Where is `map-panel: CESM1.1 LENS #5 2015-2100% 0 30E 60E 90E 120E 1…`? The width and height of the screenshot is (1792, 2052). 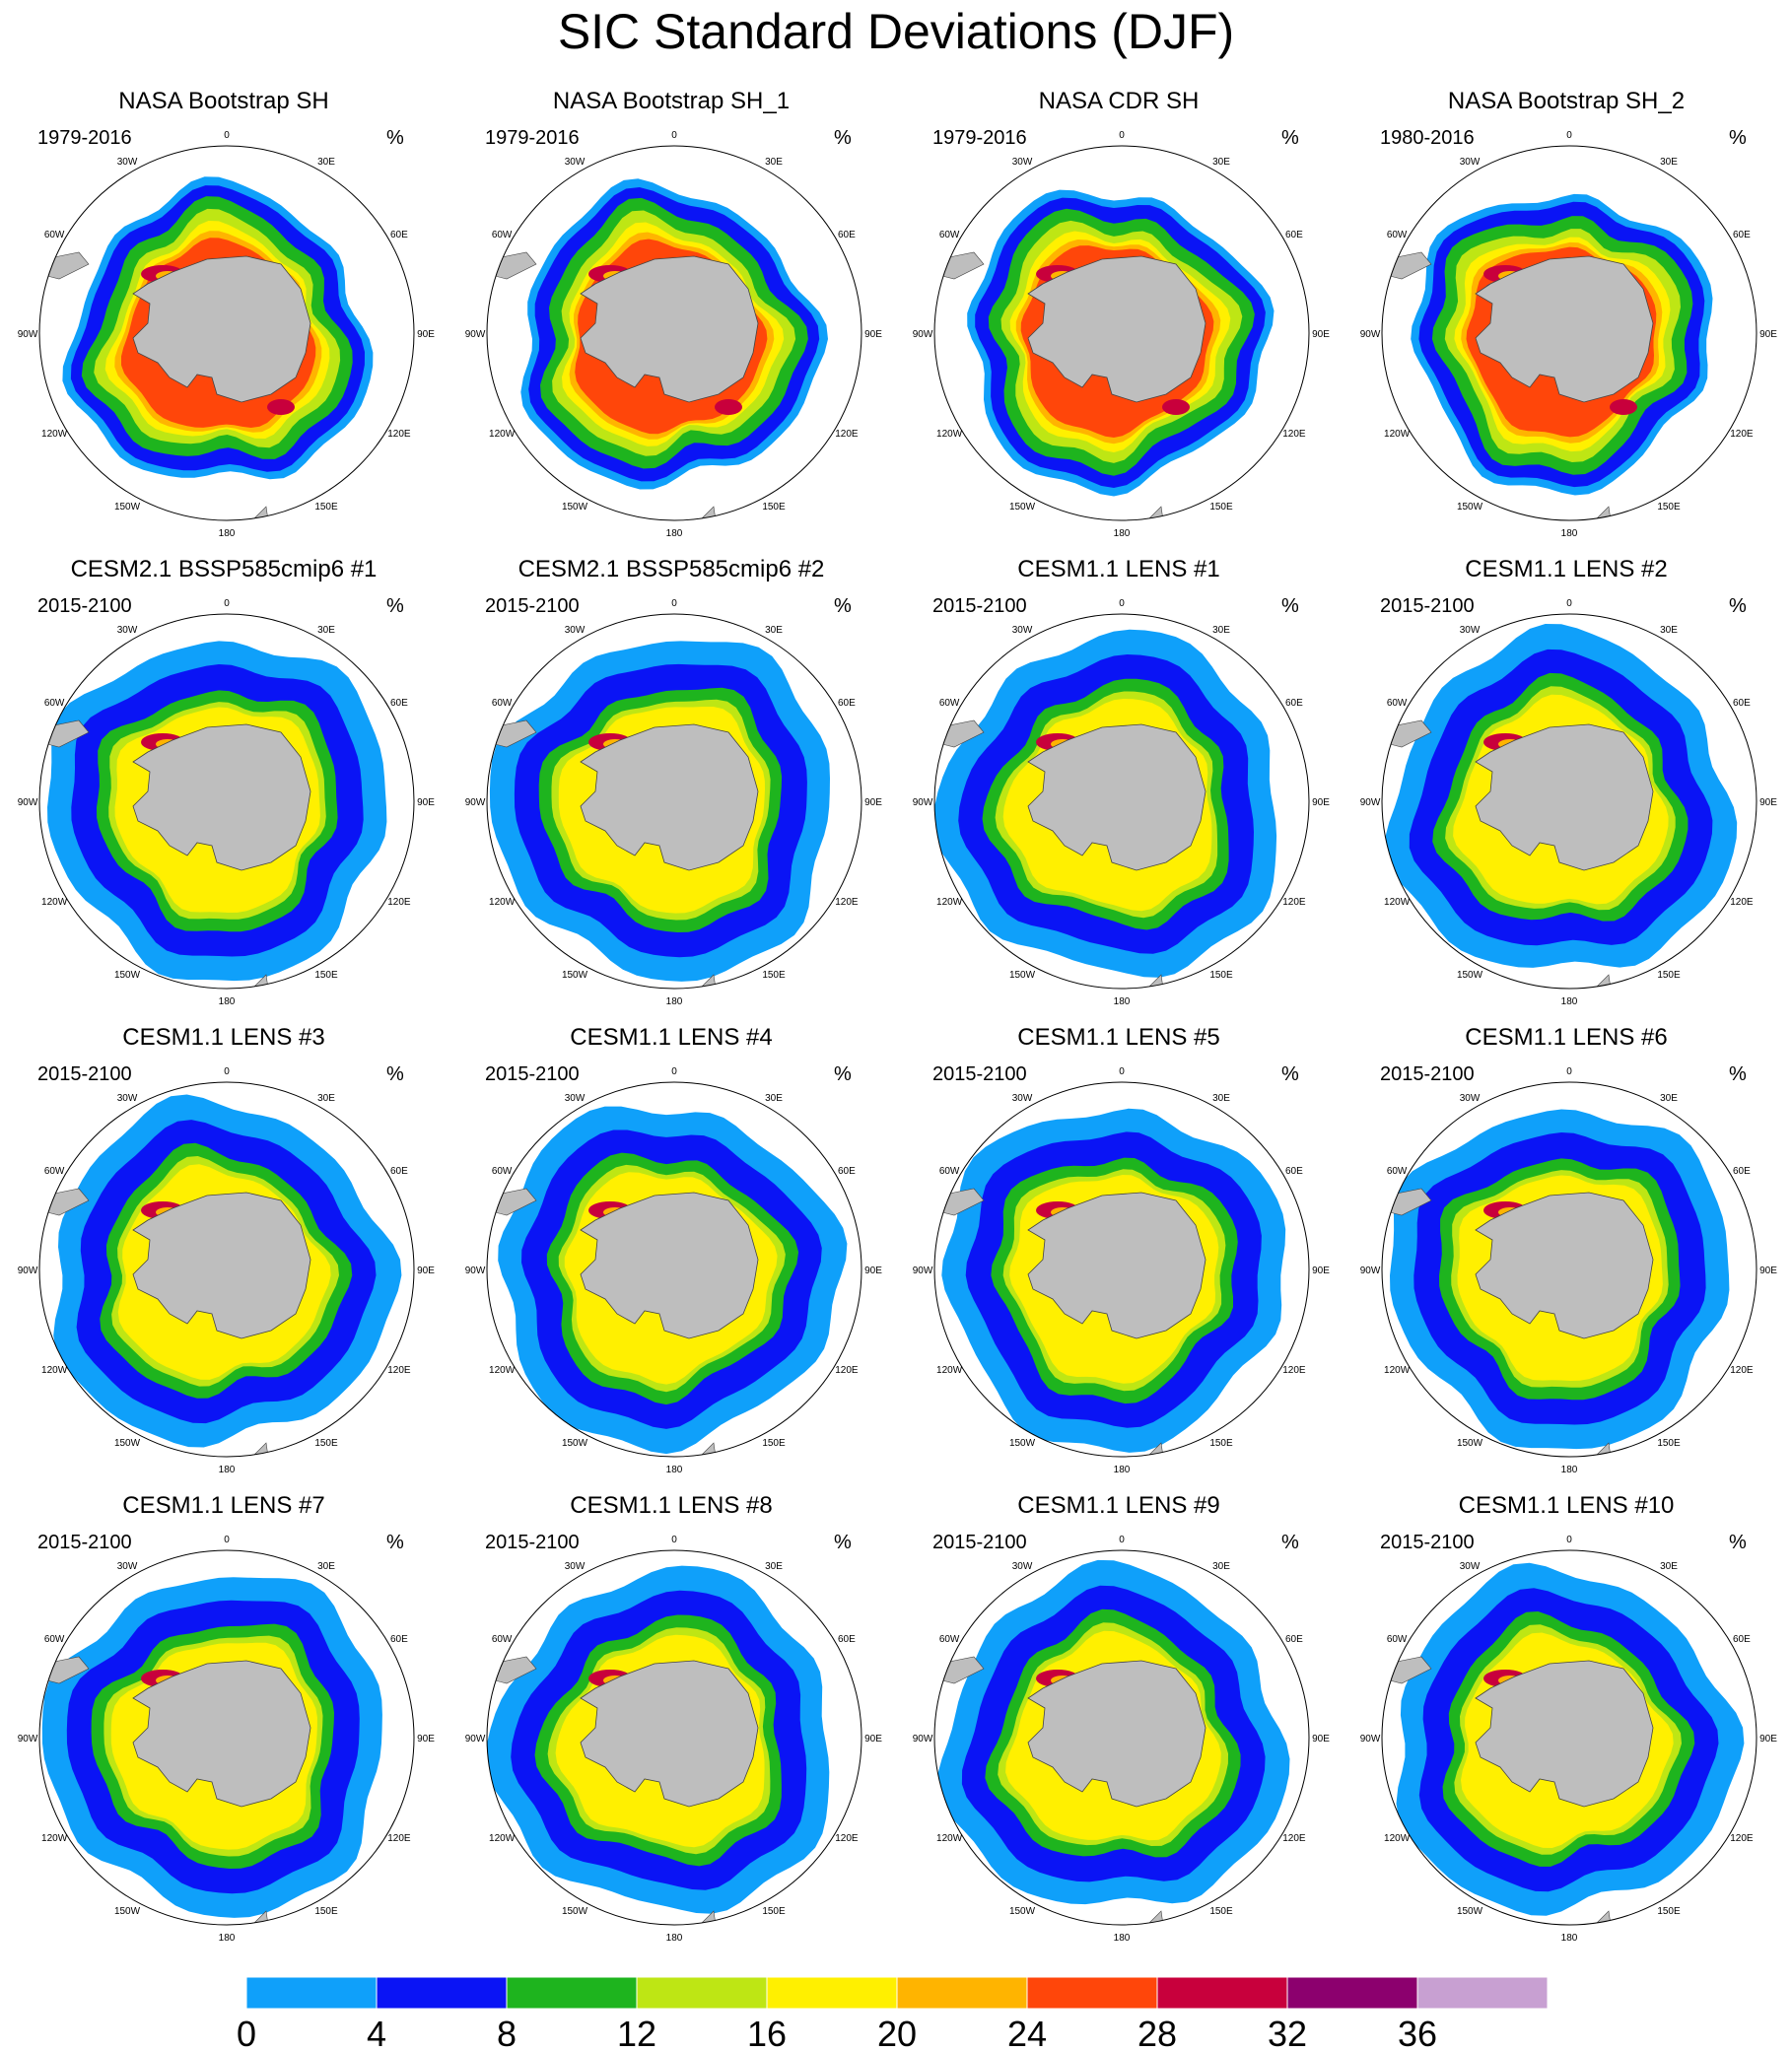
map-panel: CESM1.1 LENS #5 2015-2100% 0 30E 60E 90E 120E 1… is located at coordinates (1119, 1257).